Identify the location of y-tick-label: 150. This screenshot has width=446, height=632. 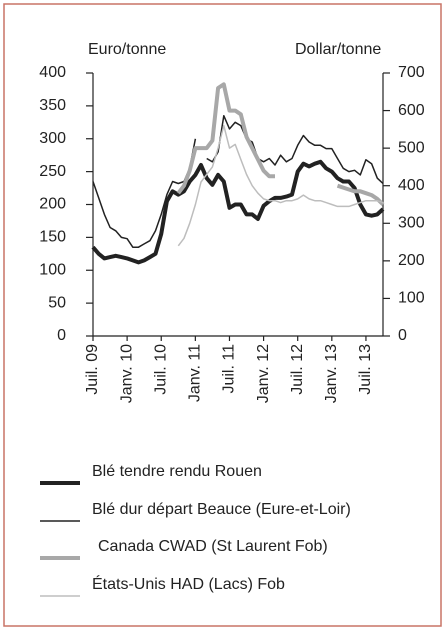
(52, 237).